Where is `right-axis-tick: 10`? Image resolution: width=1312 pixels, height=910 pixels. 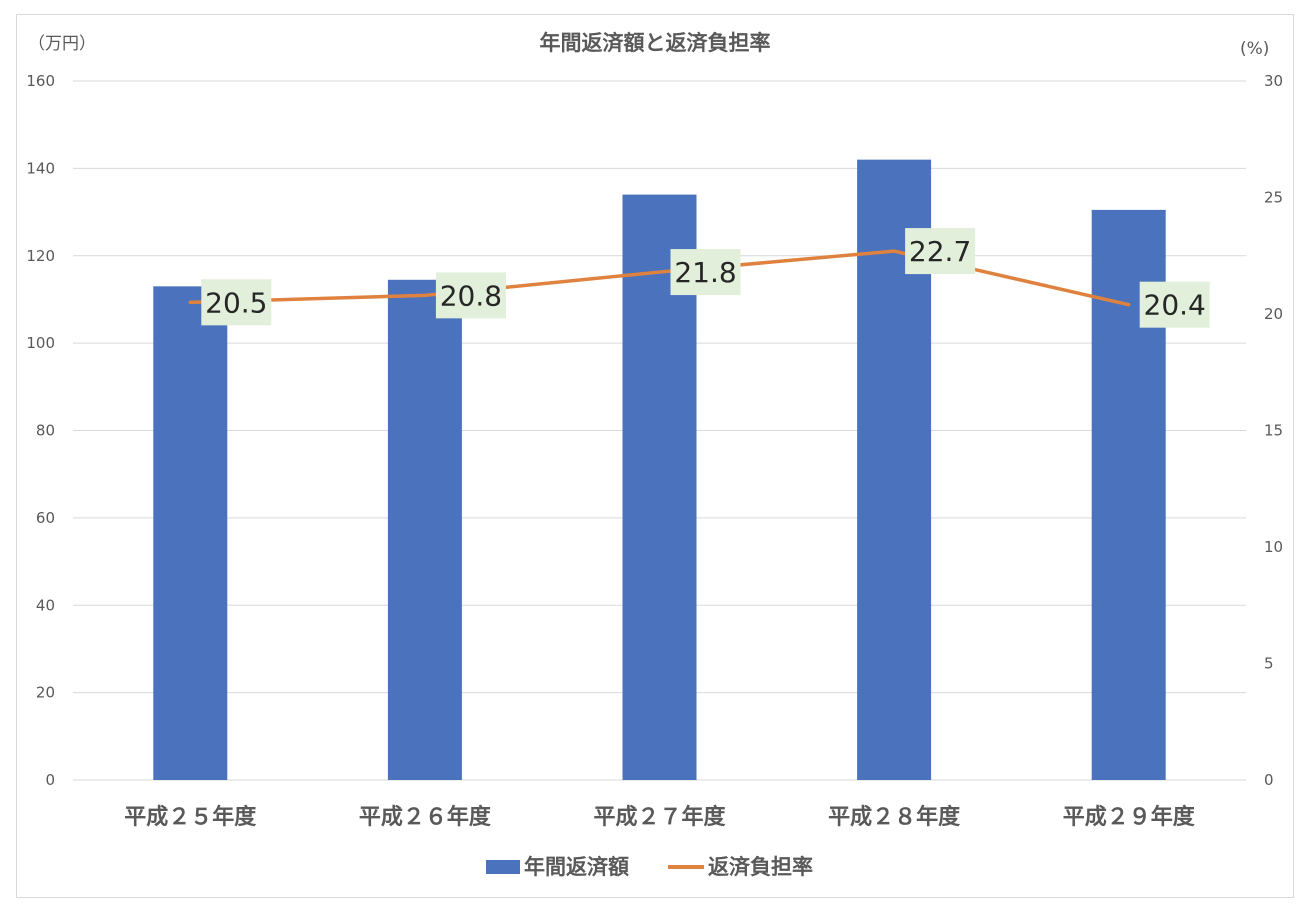 right-axis-tick: 10 is located at coordinates (1273, 547).